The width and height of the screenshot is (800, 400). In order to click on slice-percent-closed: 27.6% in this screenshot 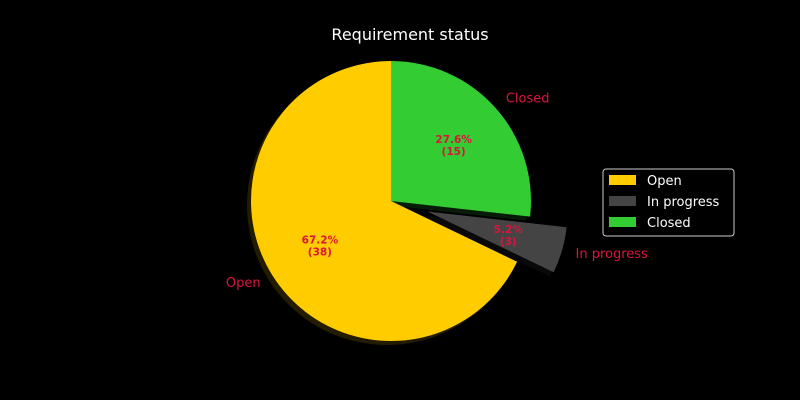, I will do `click(453, 140)`.